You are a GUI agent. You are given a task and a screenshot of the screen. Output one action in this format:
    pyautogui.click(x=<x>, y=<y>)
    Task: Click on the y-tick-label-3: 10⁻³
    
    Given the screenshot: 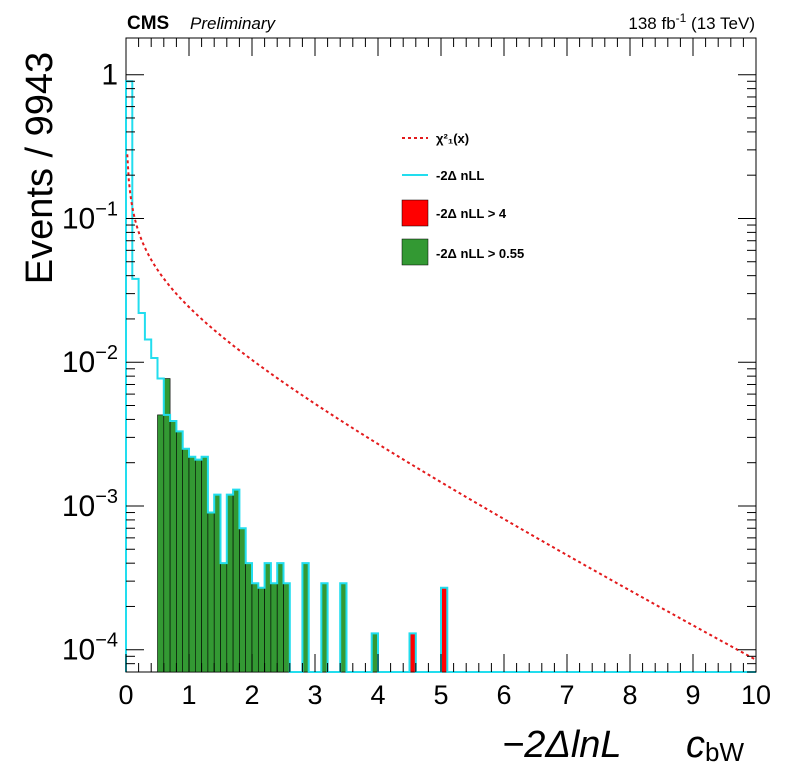 What is the action you would take?
    pyautogui.click(x=90, y=504)
    